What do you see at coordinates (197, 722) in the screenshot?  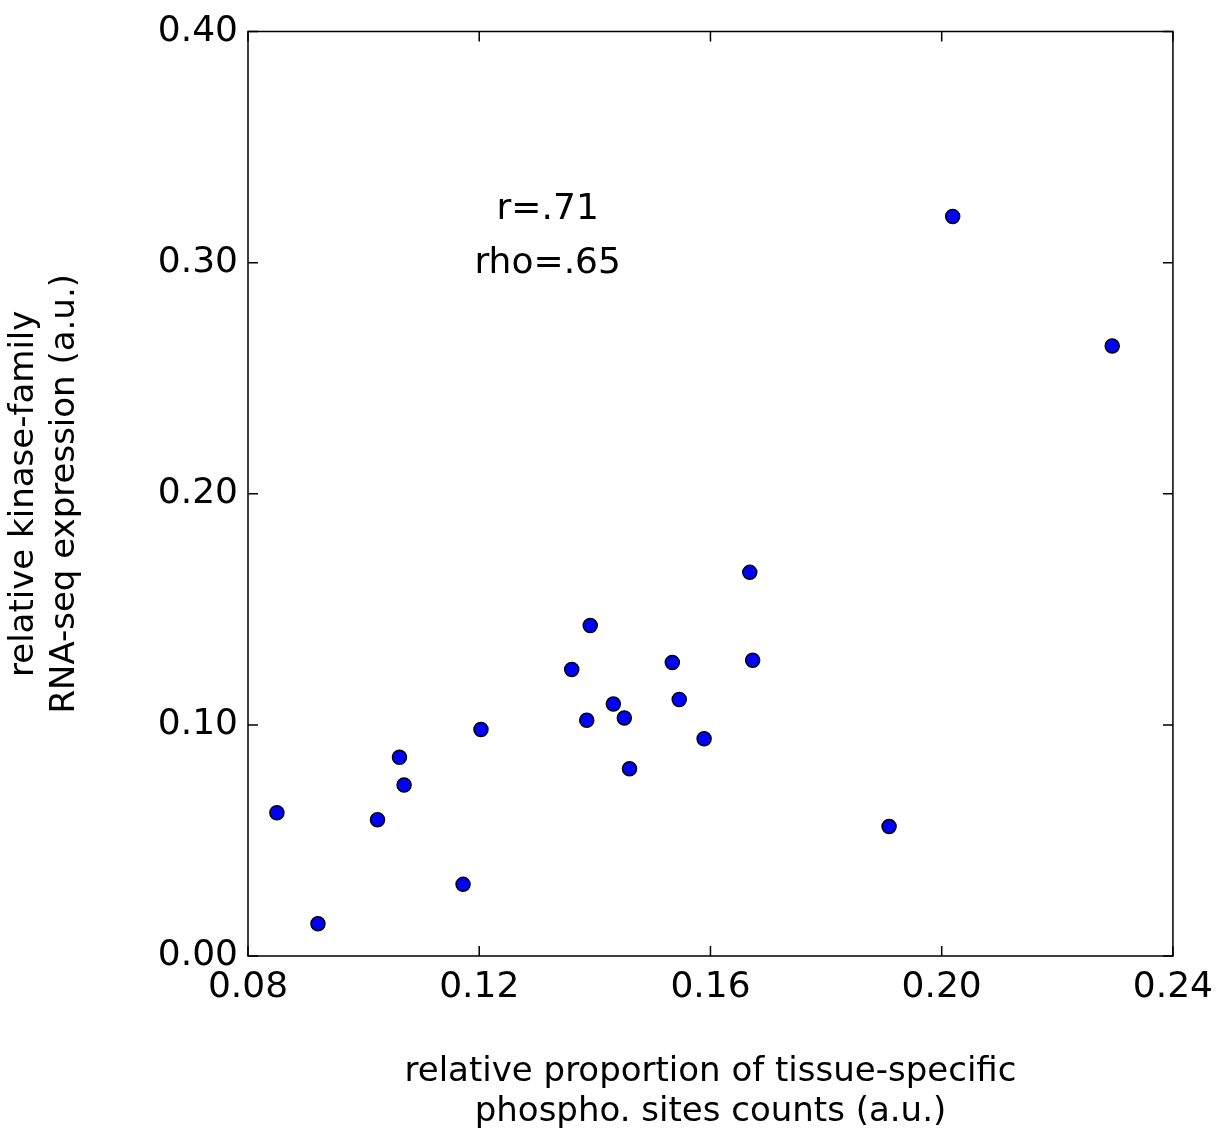 I see `y-tick-label: 0.10` at bounding box center [197, 722].